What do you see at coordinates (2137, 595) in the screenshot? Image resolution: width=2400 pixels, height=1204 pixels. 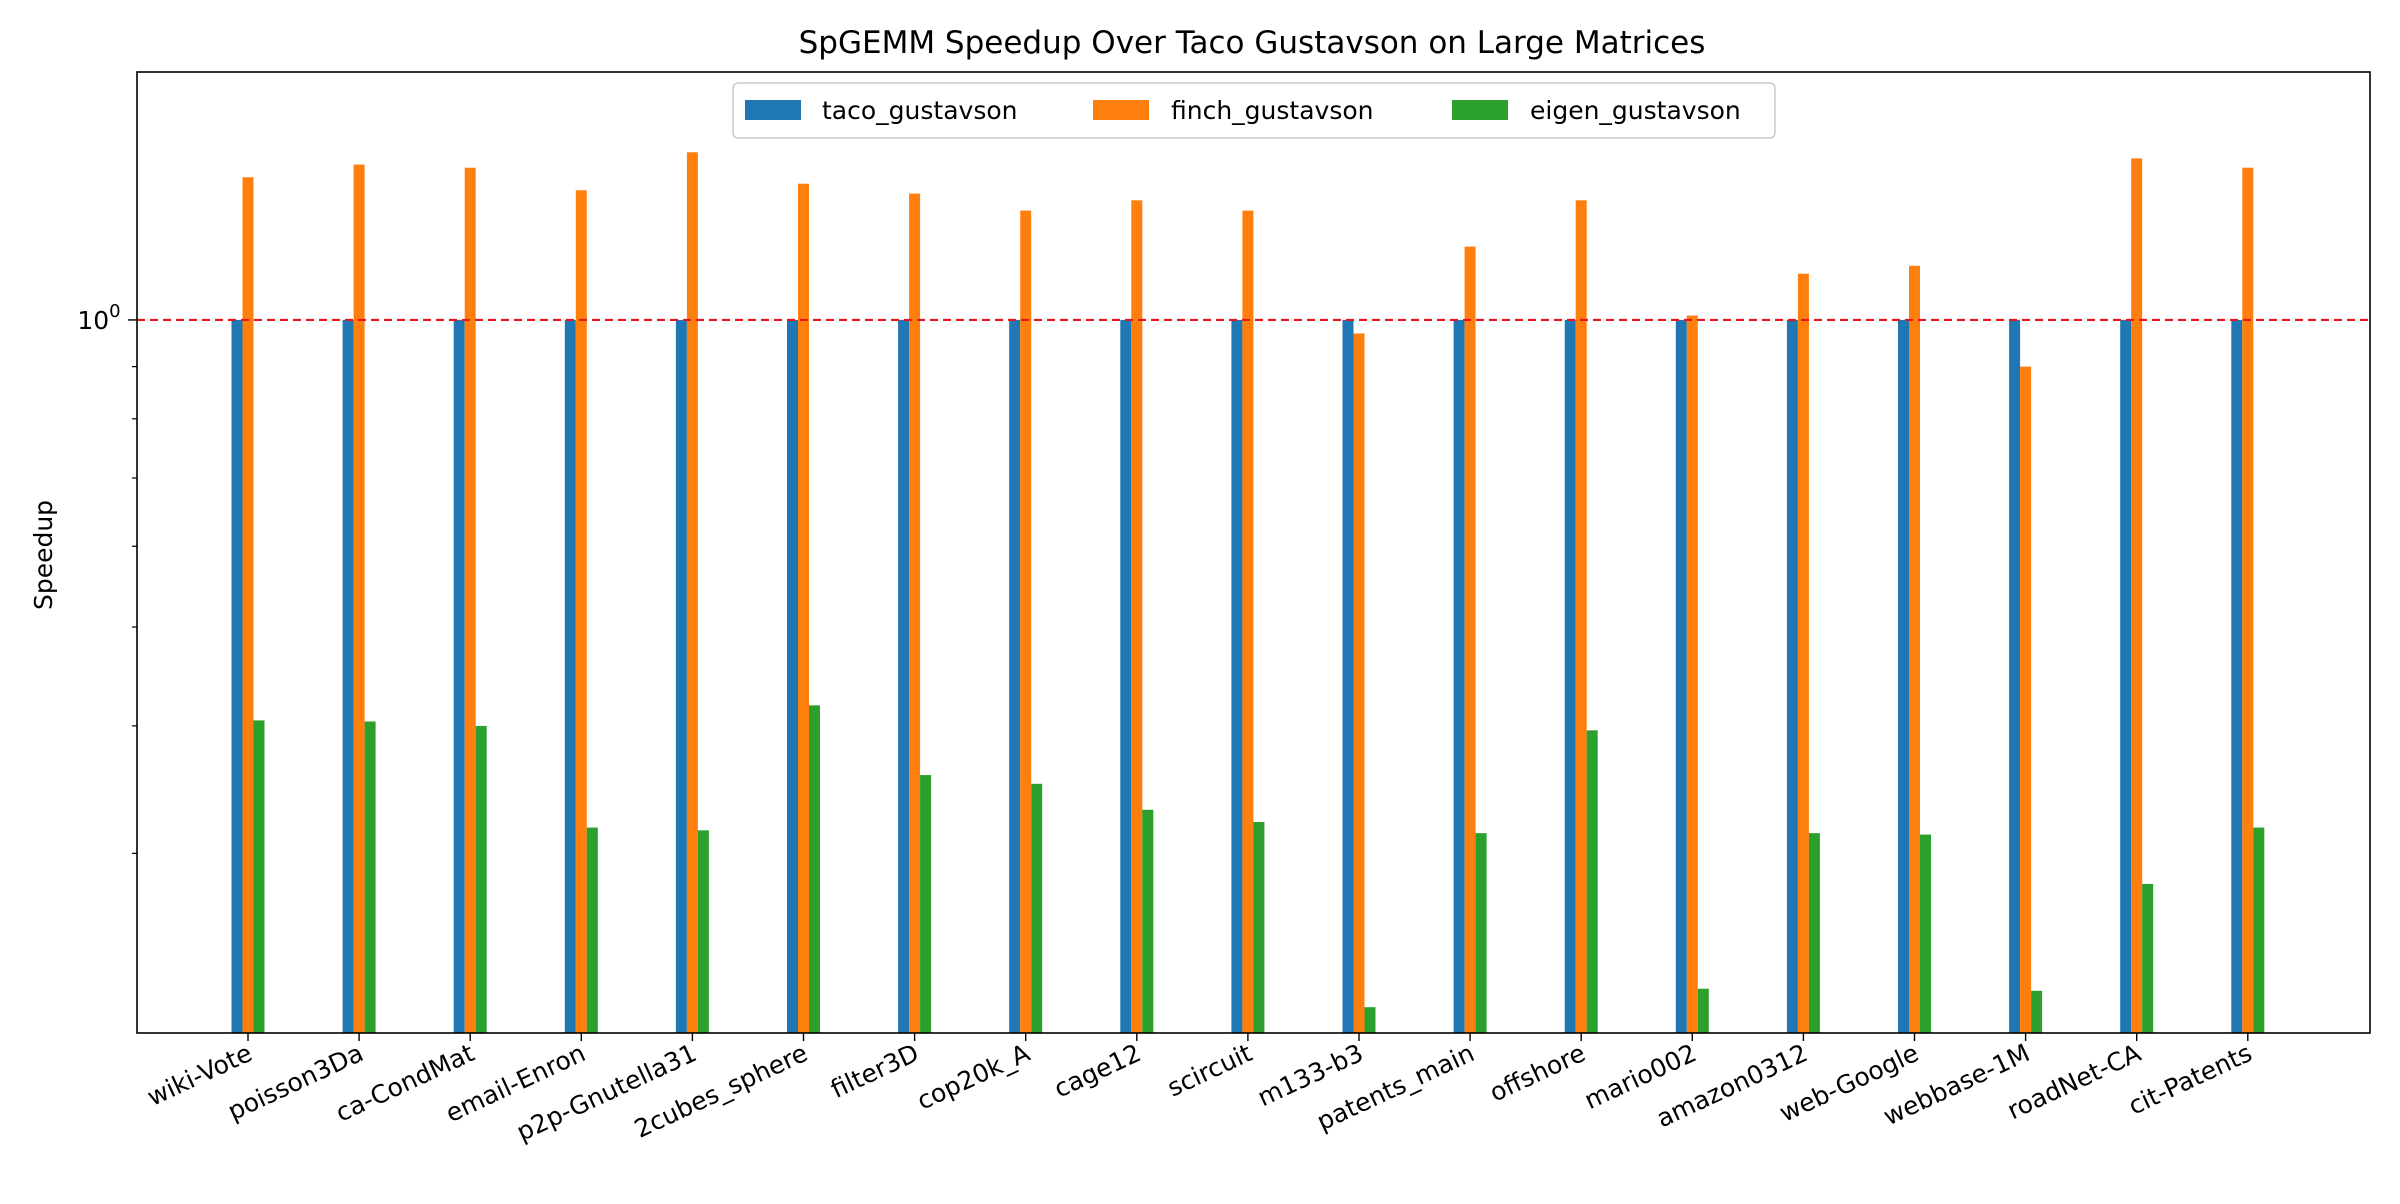 I see `bar-finch_gustavson-roadNet-CA` at bounding box center [2137, 595].